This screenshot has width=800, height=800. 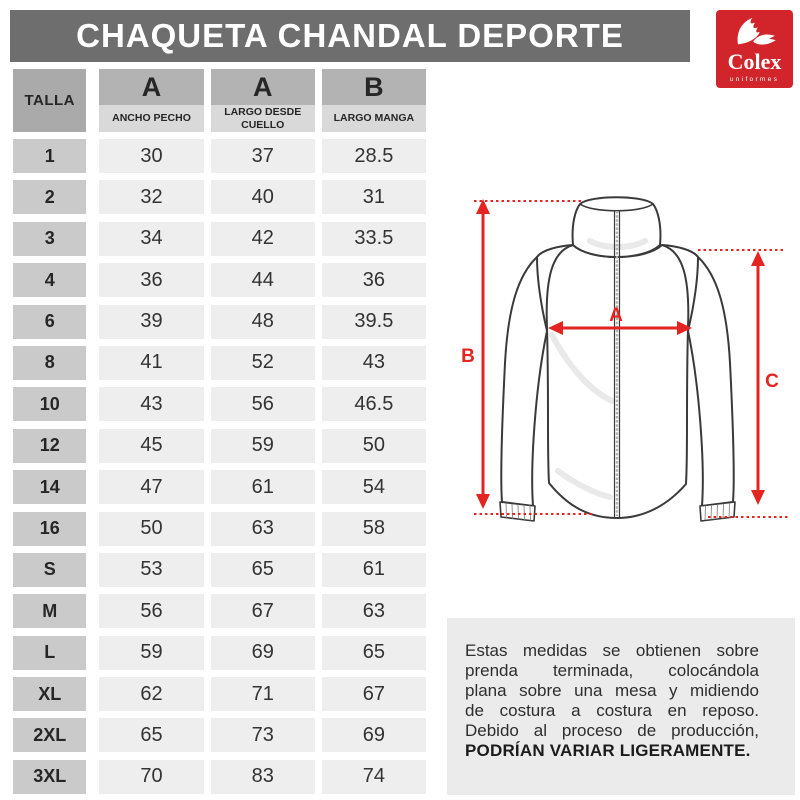 I want to click on ancho-pecho-value: 45, so click(x=151, y=445).